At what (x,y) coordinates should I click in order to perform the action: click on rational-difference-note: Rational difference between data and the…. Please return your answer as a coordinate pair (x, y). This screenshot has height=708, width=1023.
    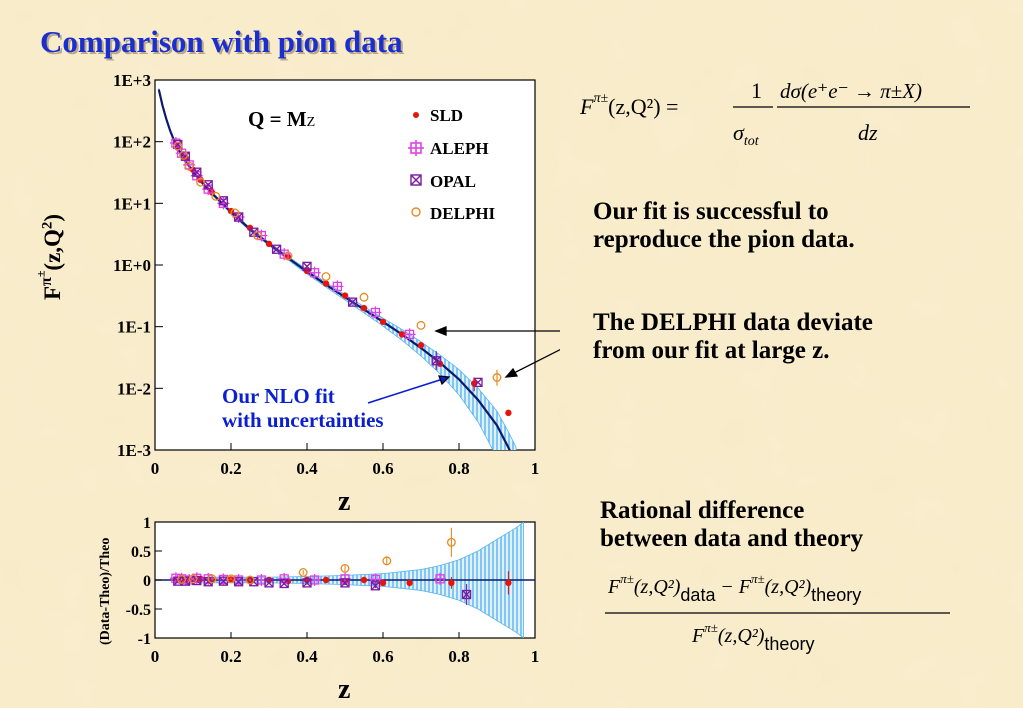
    Looking at the image, I should click on (732, 524).